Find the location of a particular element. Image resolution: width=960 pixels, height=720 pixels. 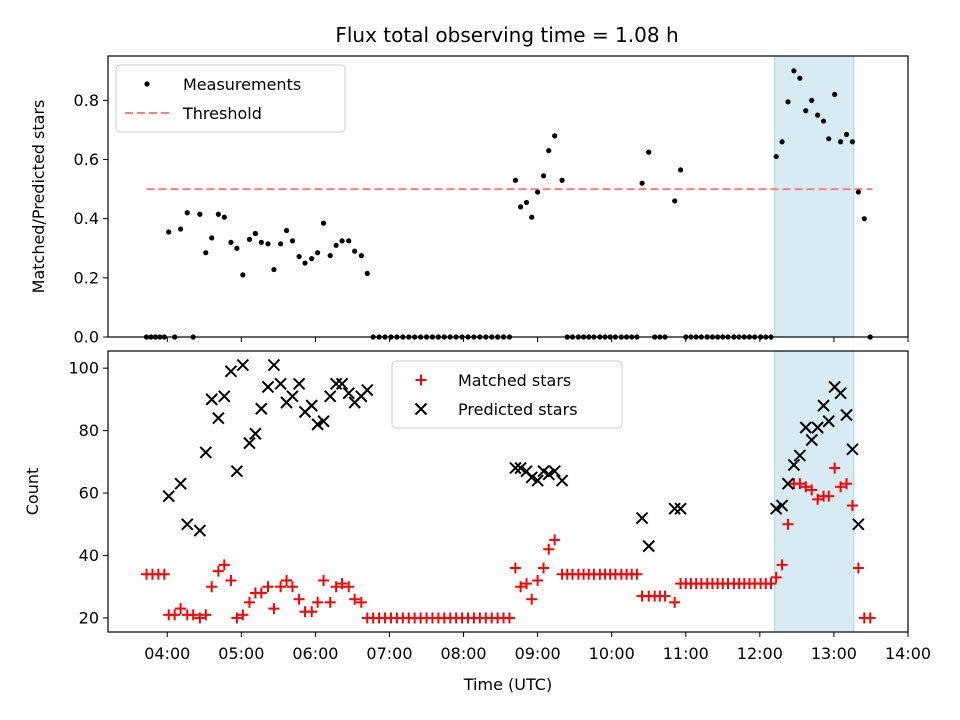

x-tick-label: 10:00 is located at coordinates (612, 653).